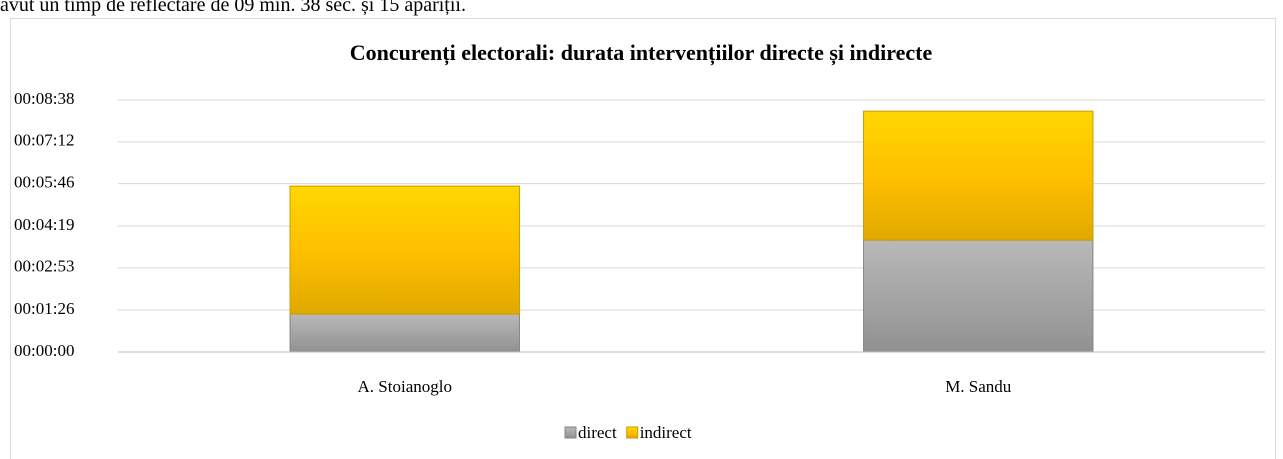 This screenshot has height=459, width=1283. What do you see at coordinates (666, 432) in the screenshot?
I see `legend-label: indirect` at bounding box center [666, 432].